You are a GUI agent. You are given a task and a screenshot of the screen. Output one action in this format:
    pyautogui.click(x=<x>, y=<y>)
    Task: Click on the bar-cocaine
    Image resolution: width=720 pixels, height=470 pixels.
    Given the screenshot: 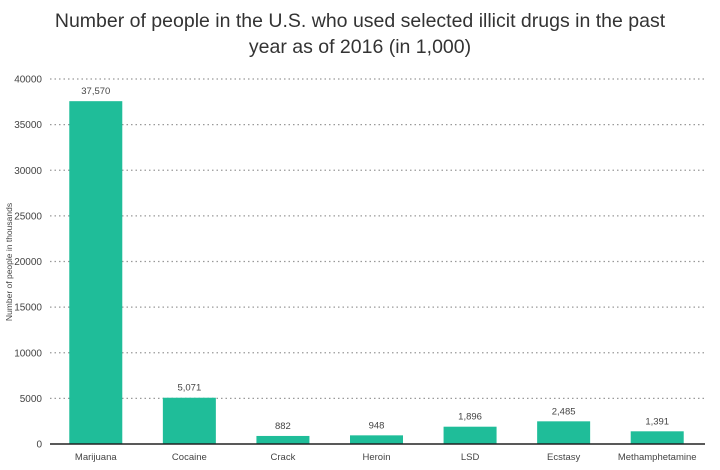 What is the action you would take?
    pyautogui.click(x=189, y=420)
    